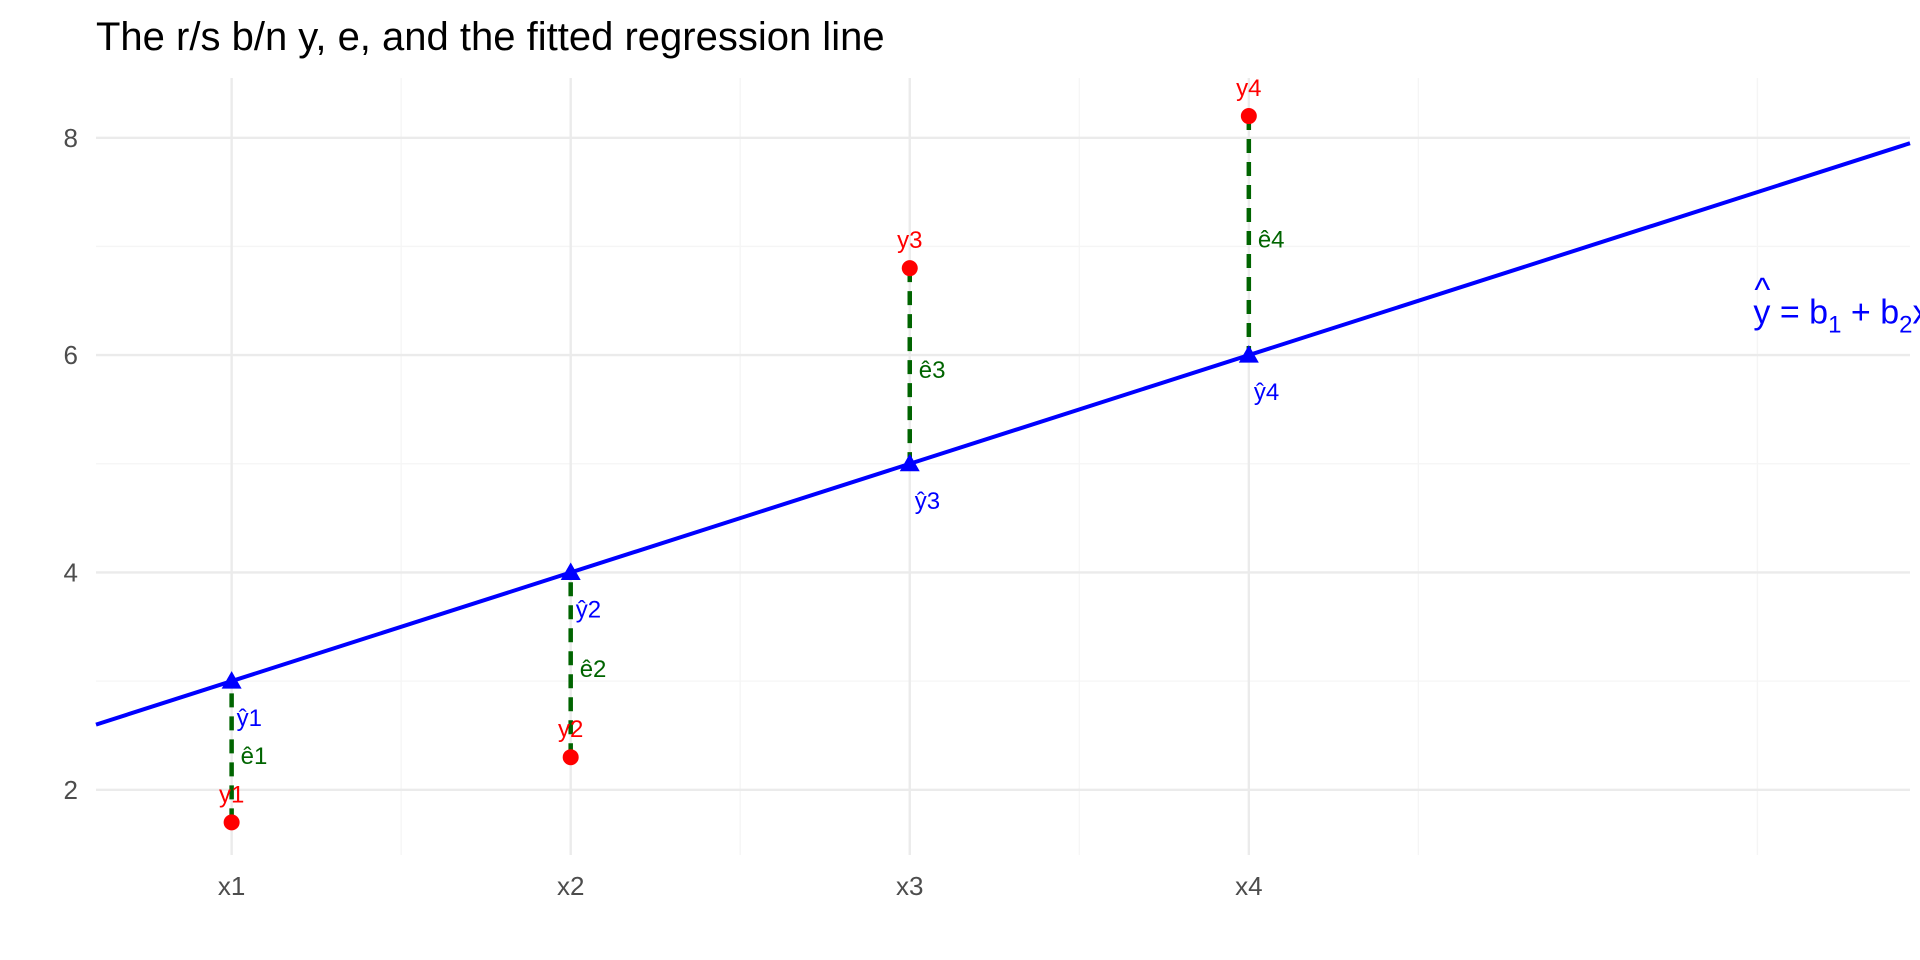 This screenshot has width=1920, height=960. I want to click on observed-label: y2, so click(570, 729).